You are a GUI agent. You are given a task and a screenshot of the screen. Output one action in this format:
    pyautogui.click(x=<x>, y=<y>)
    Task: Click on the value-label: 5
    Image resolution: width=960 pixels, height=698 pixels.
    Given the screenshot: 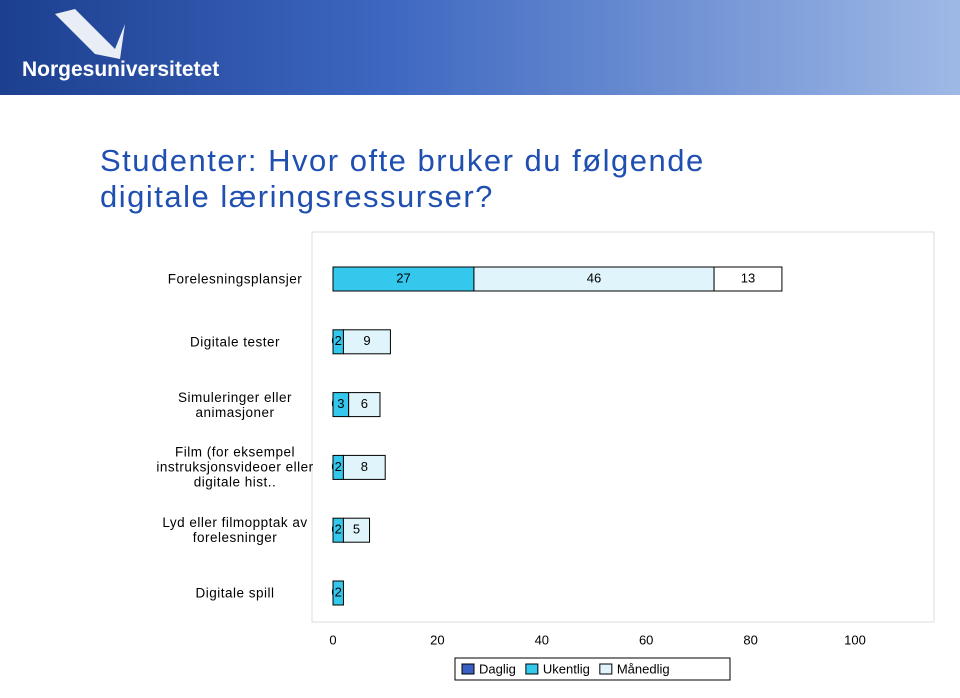 What is the action you would take?
    pyautogui.click(x=356, y=529)
    